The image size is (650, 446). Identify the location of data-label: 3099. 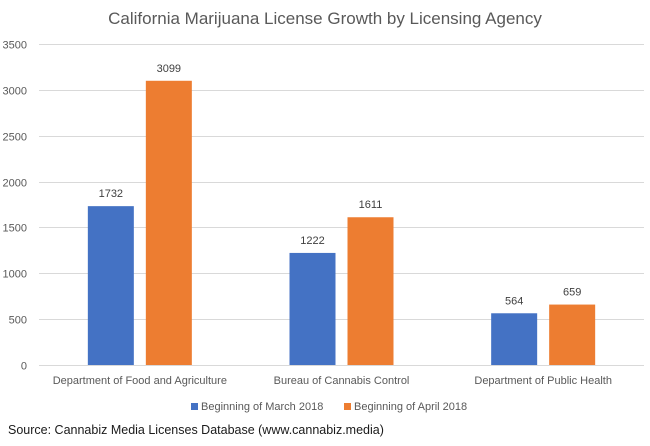
(169, 69).